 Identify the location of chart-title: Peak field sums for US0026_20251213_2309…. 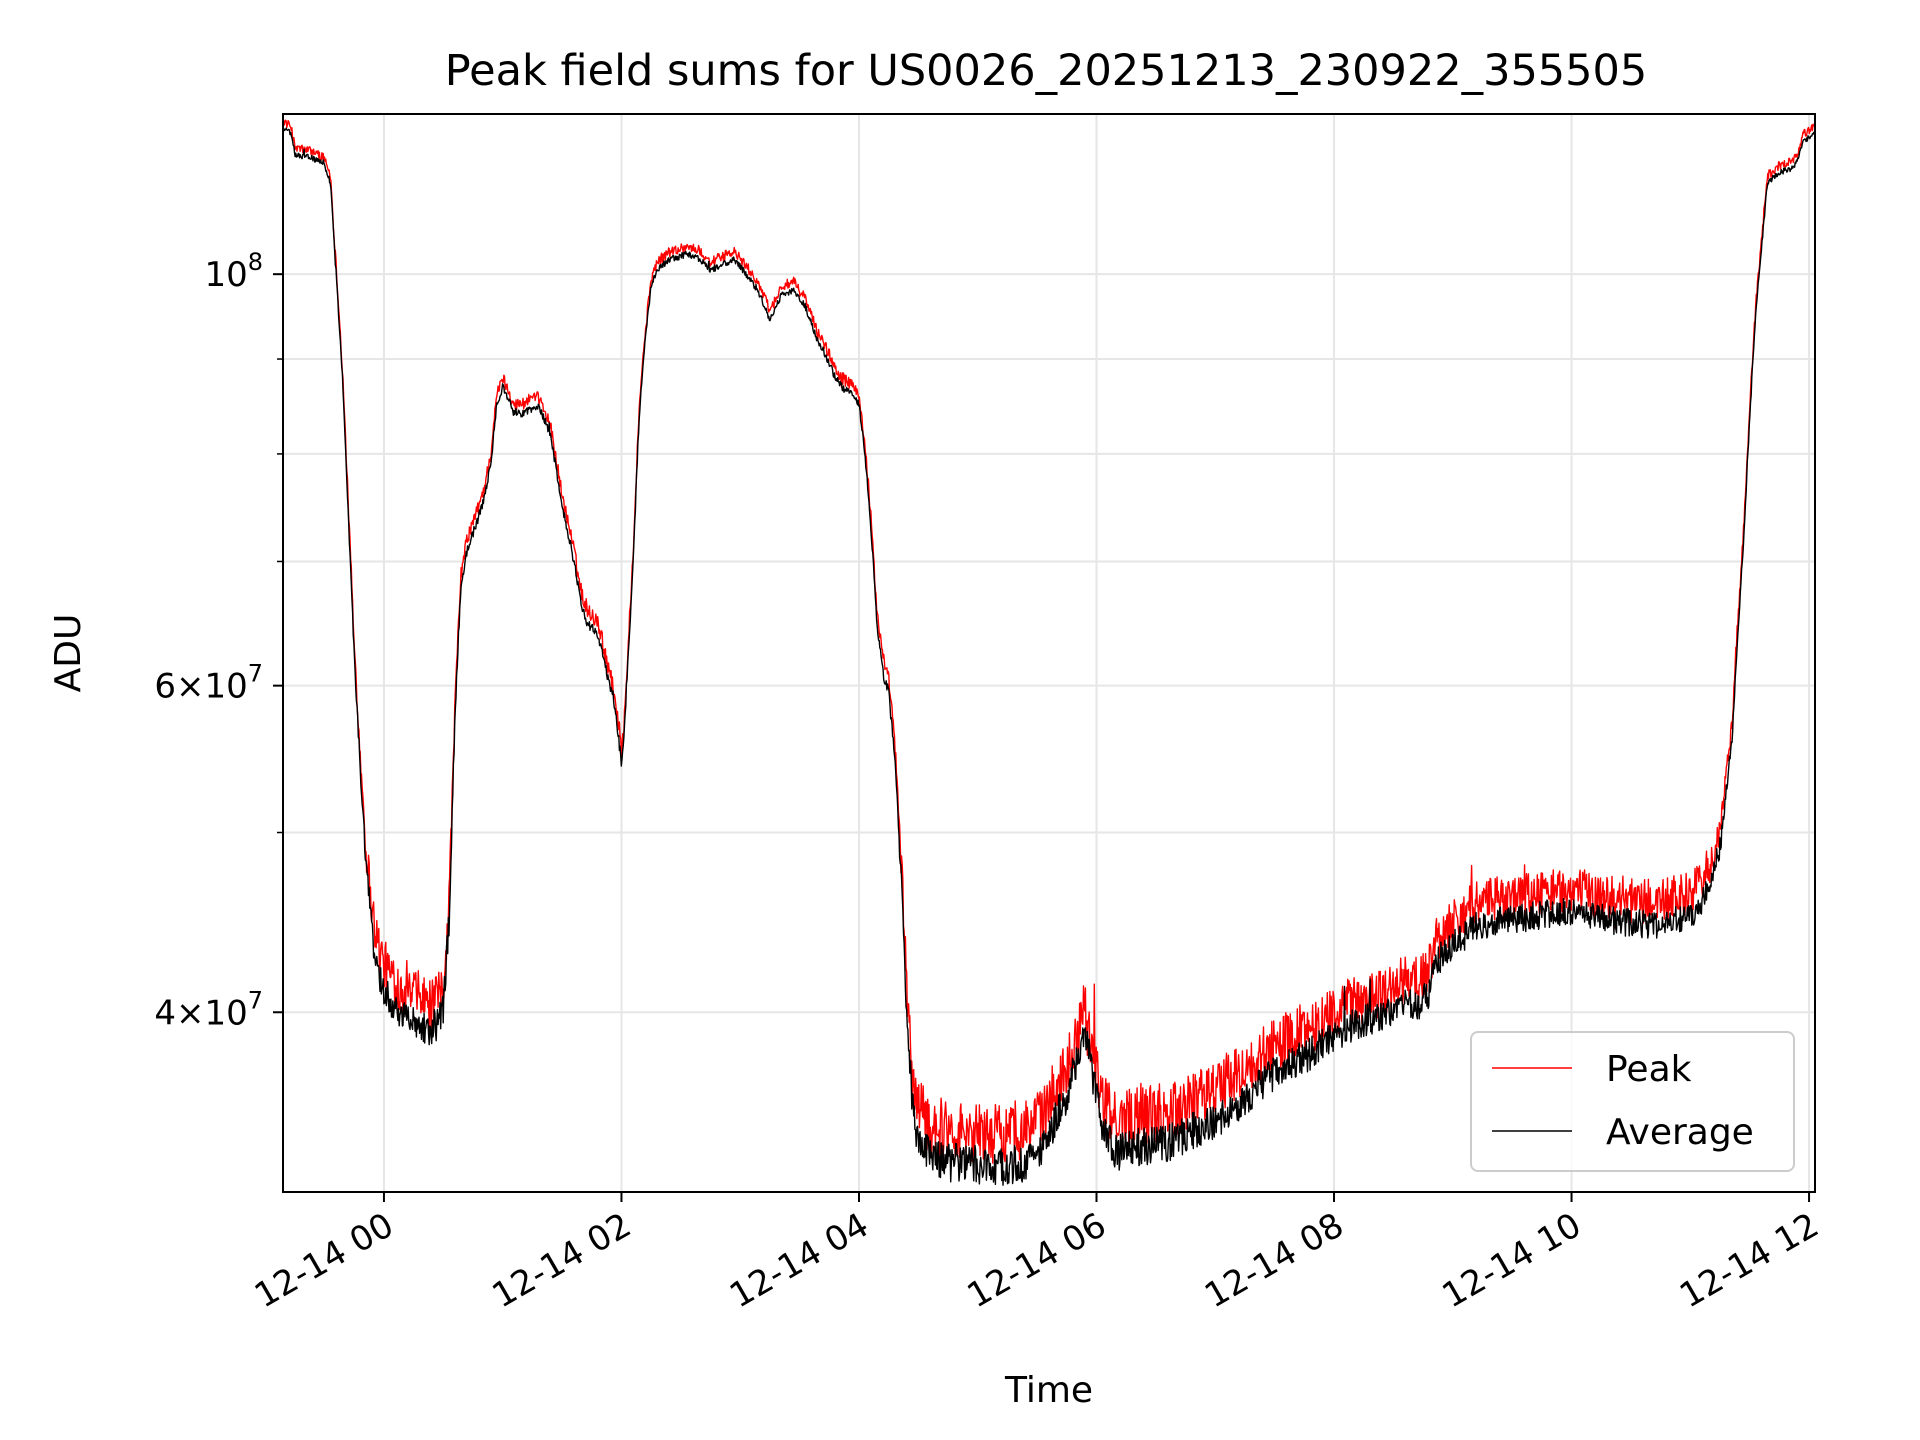
(1046, 71).